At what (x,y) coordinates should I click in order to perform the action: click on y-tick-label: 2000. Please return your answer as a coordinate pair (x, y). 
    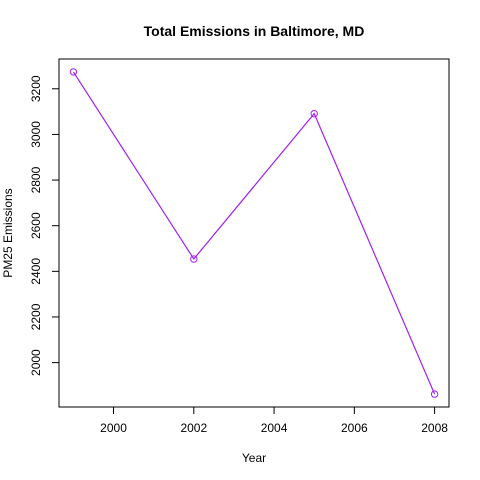
    Looking at the image, I should click on (36, 362).